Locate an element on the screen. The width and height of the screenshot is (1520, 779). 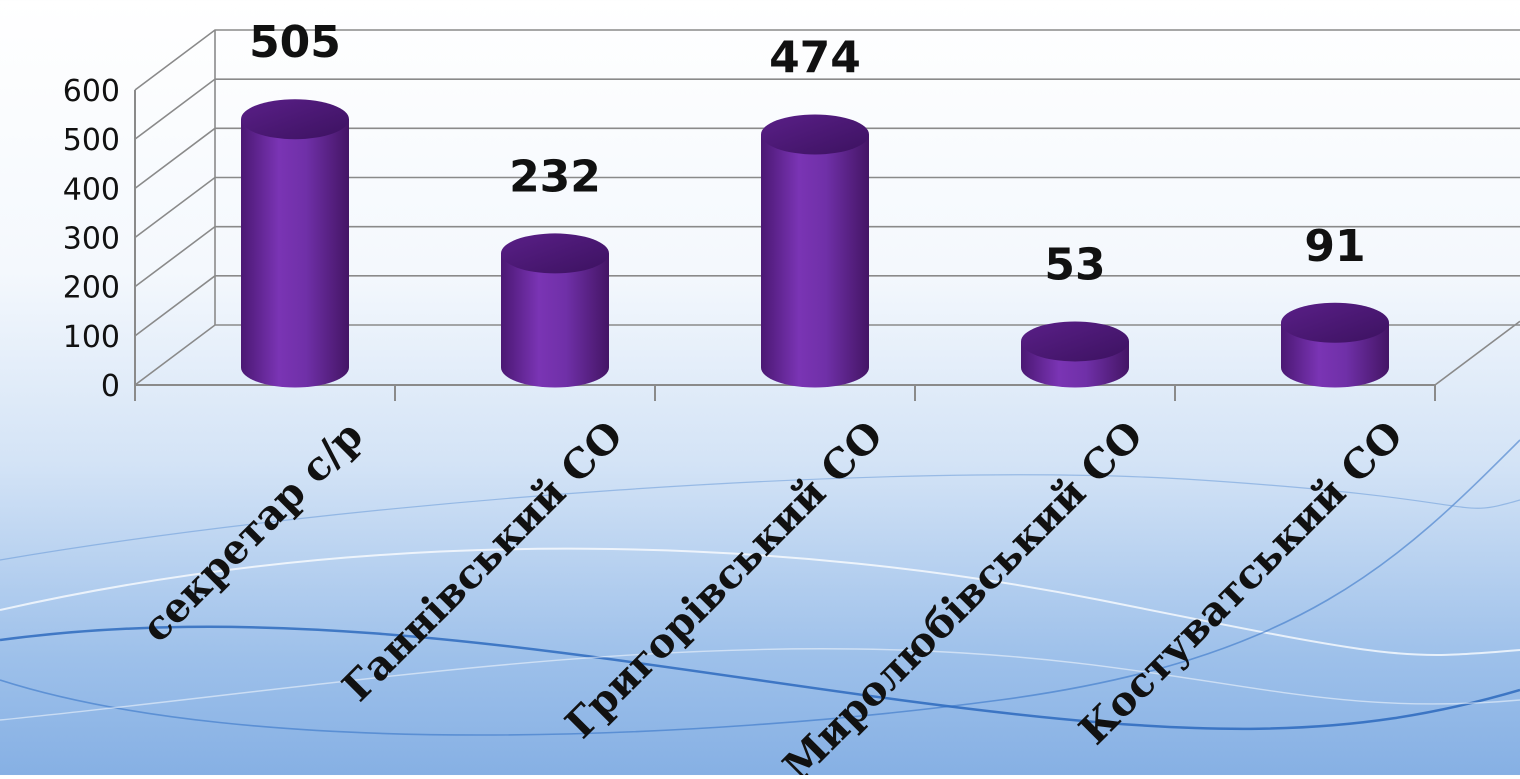
x-category-label: Ганнівський СО is located at coordinates (482, 561).